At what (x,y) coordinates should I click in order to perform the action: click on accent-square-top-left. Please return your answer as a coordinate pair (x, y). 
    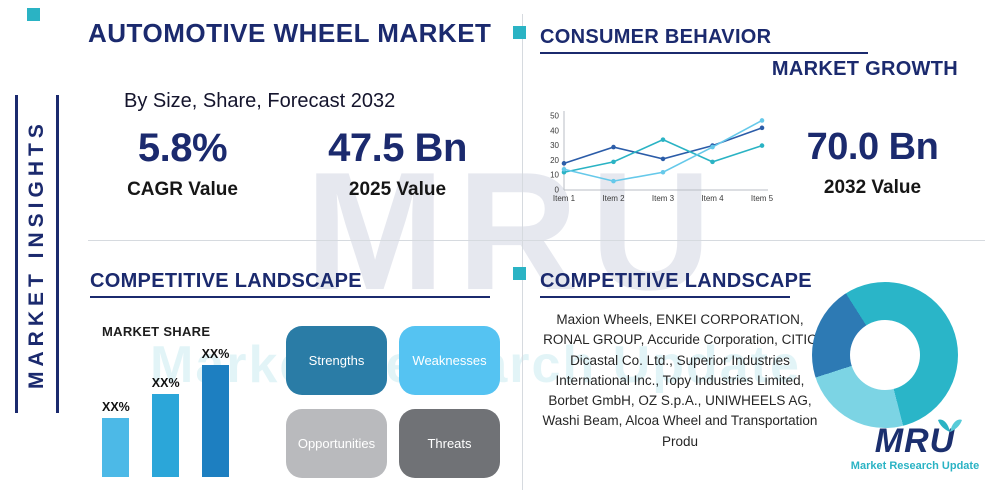
    Looking at the image, I should click on (33, 14).